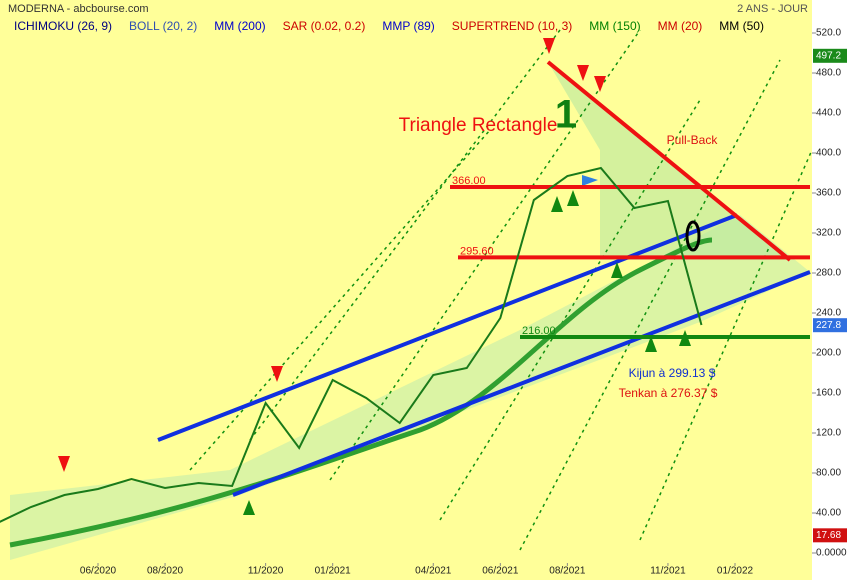 Image resolution: width=855 pixels, height=580 pixels. I want to click on y-tick-label: 120.0, so click(828, 433).